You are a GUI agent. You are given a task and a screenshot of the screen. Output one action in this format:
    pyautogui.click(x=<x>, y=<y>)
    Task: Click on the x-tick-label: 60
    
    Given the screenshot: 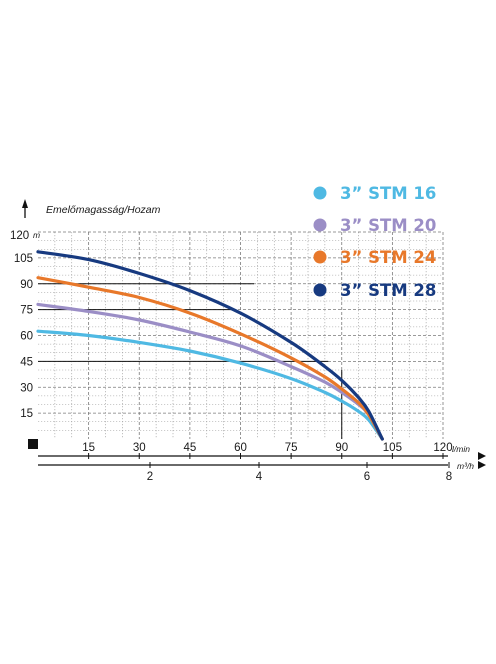 What is the action you would take?
    pyautogui.click(x=240, y=448)
    